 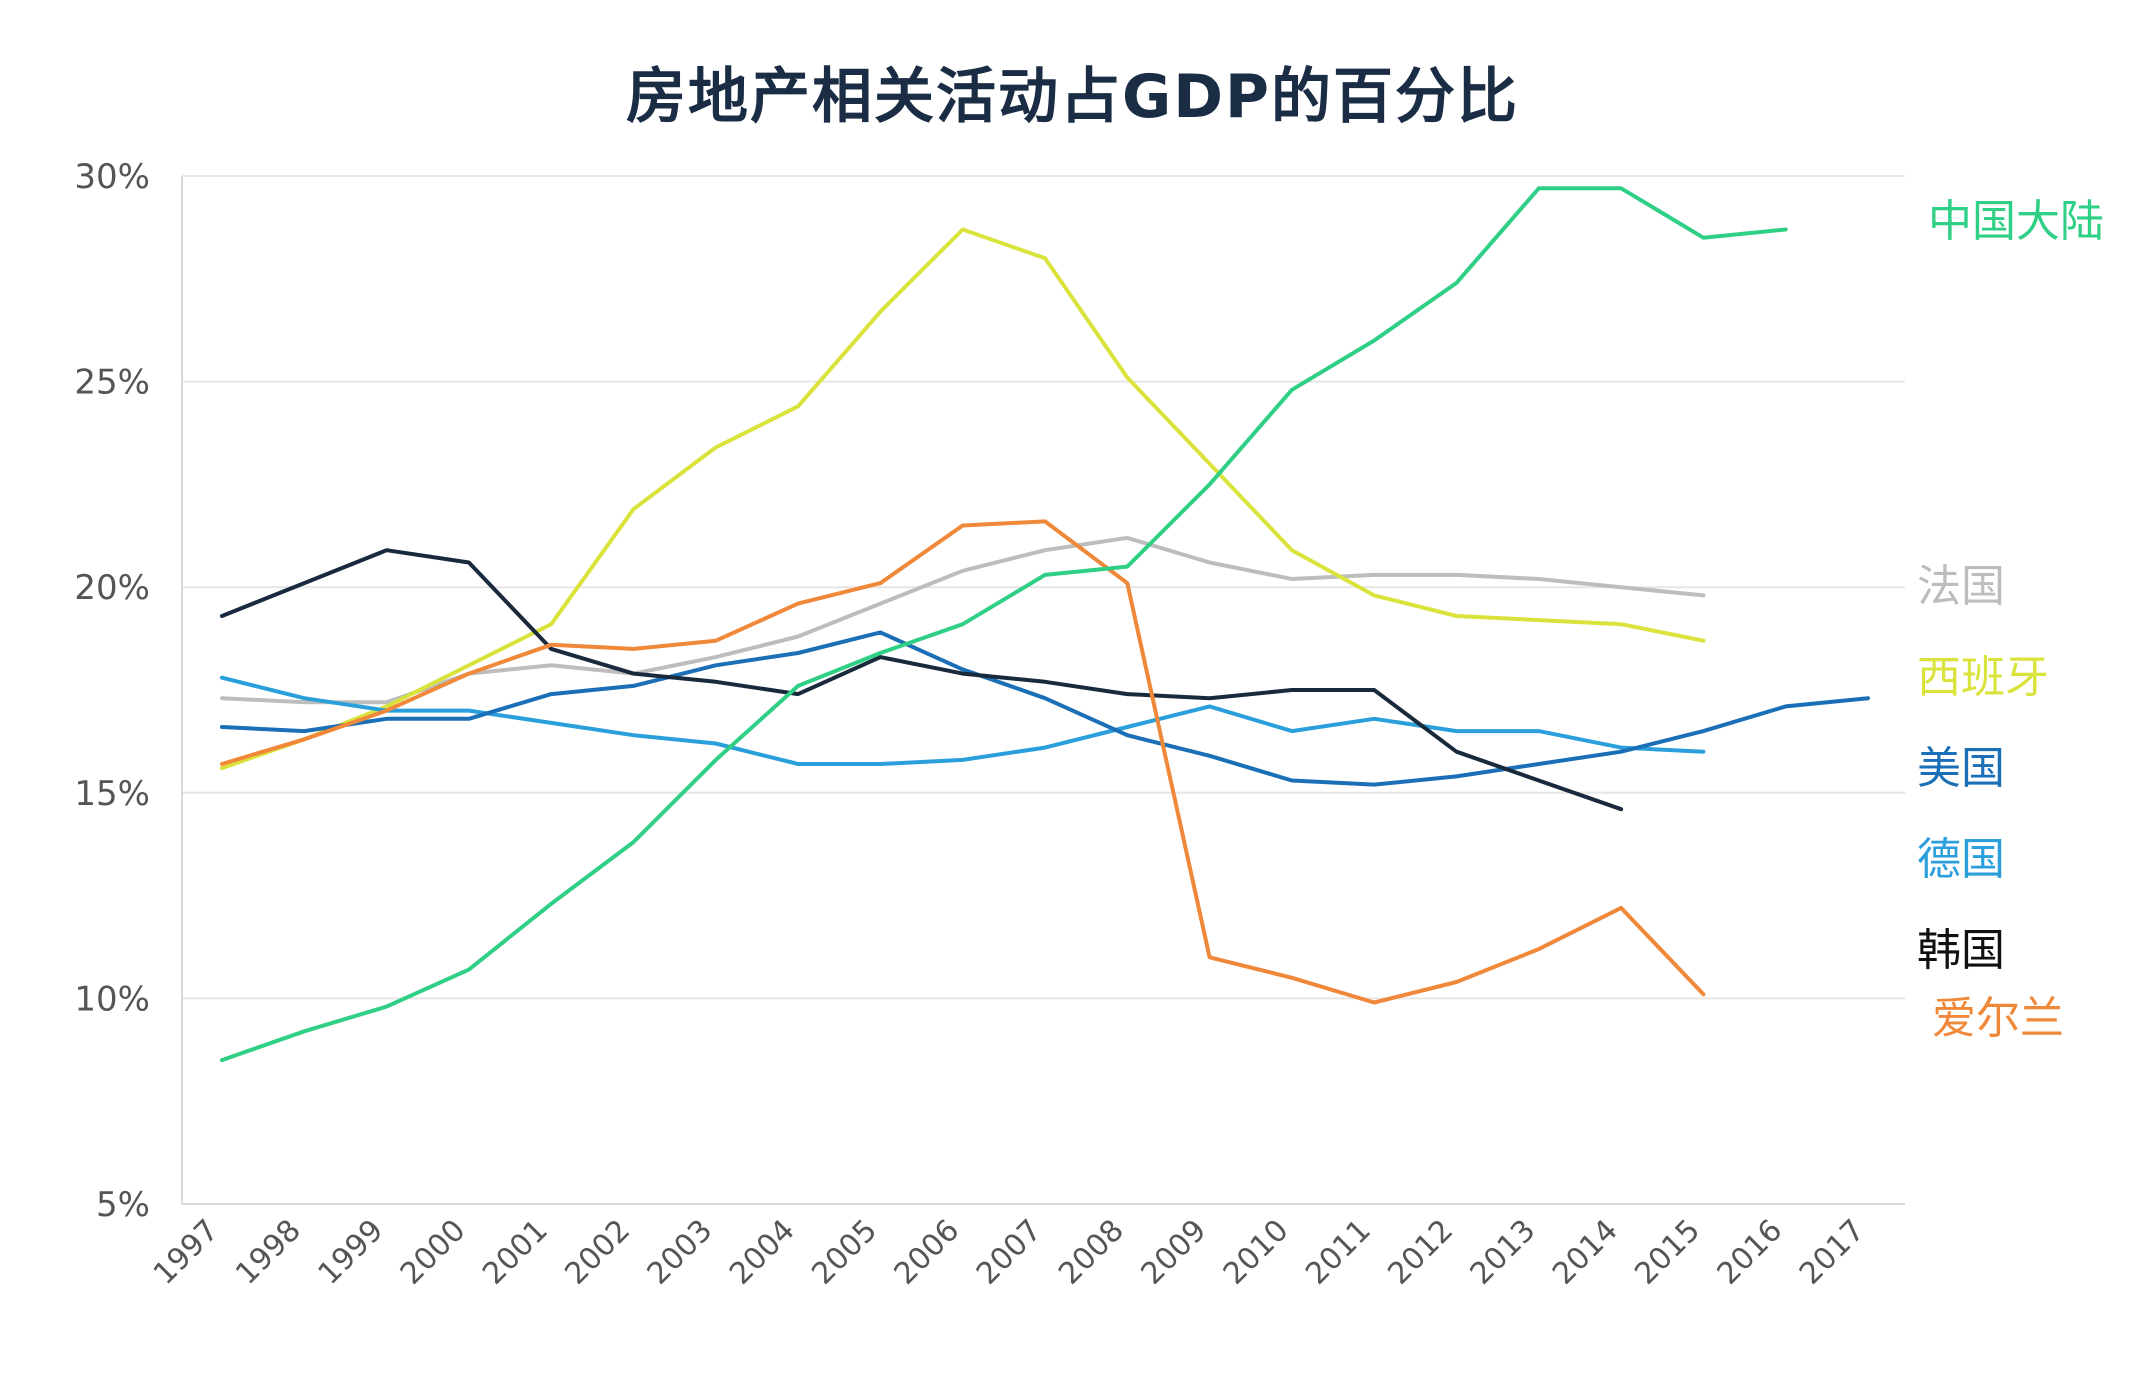 I want to click on x-tick-label: 2003, so click(x=680, y=1252).